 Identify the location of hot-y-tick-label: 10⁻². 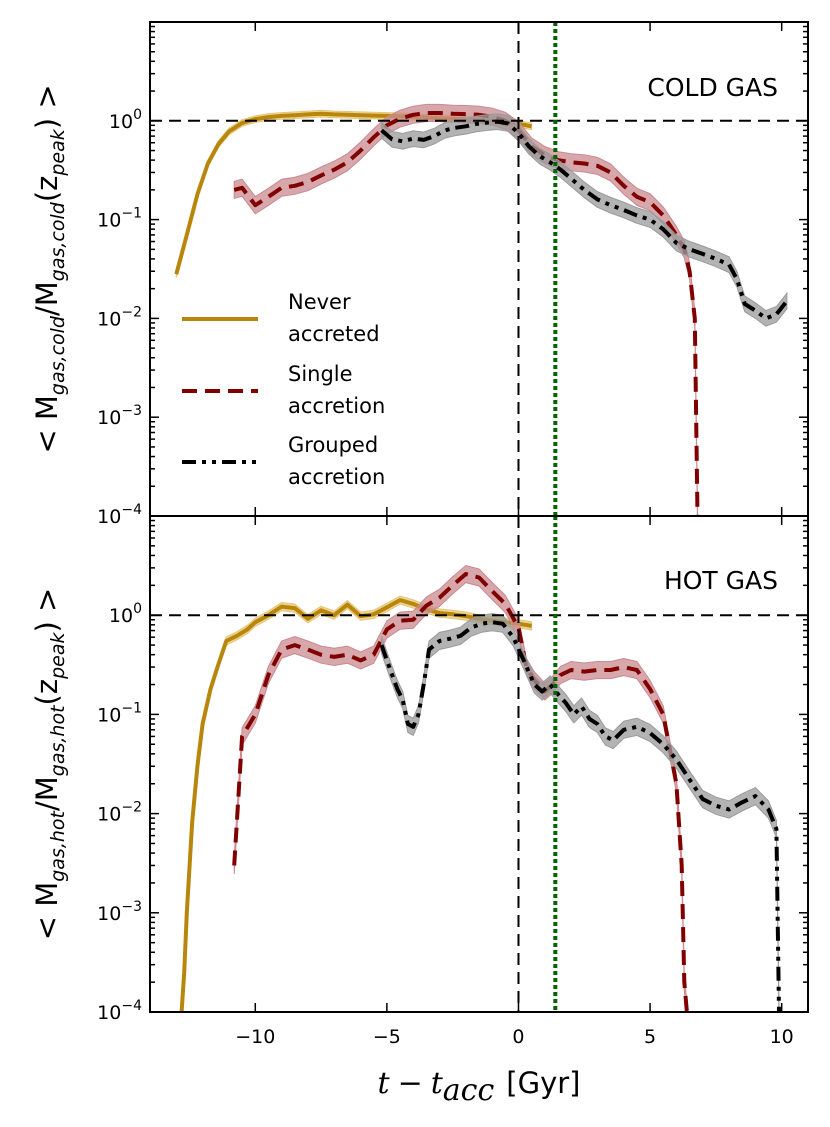
(119, 813).